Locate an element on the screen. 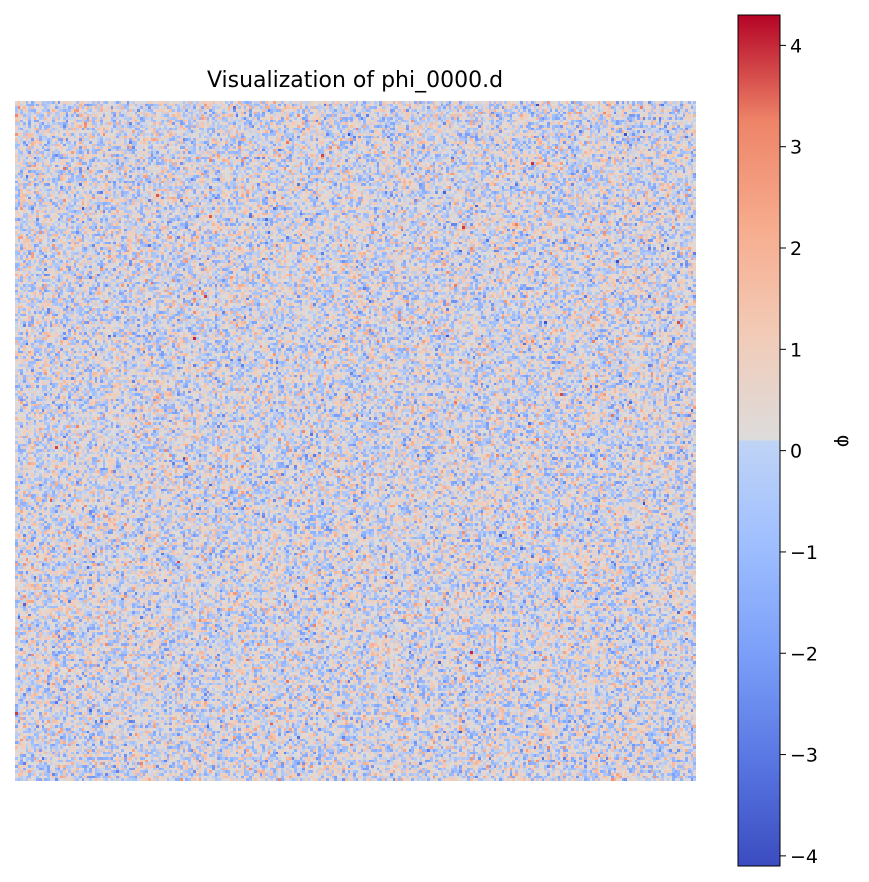 Image resolution: width=869 pixels, height=882 pixels. colorbar-tick-label: −4 is located at coordinates (804, 857).